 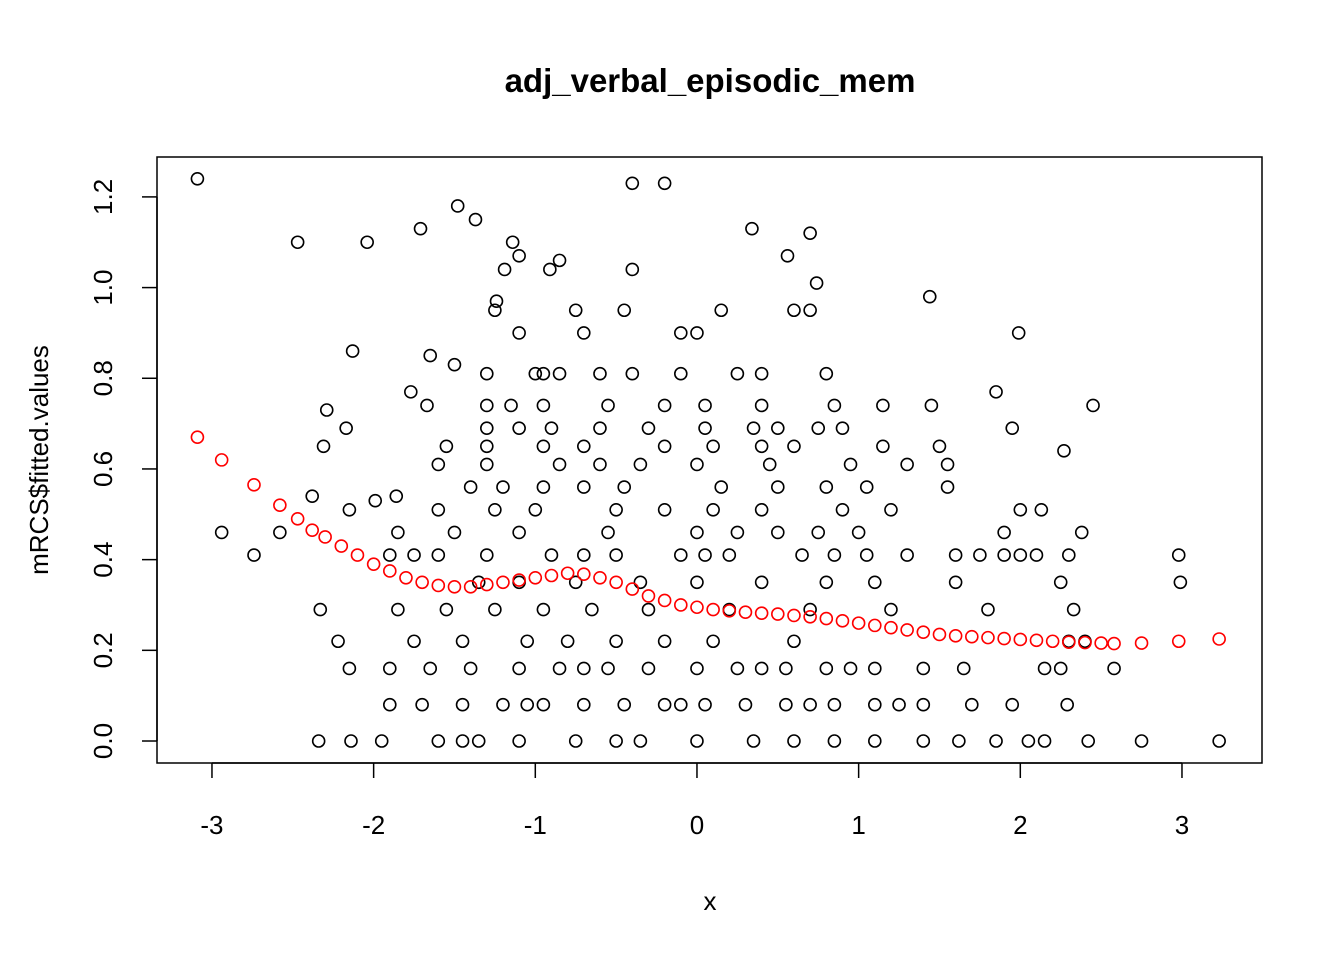 I want to click on y-tick-label: 0.4, so click(x=103, y=560).